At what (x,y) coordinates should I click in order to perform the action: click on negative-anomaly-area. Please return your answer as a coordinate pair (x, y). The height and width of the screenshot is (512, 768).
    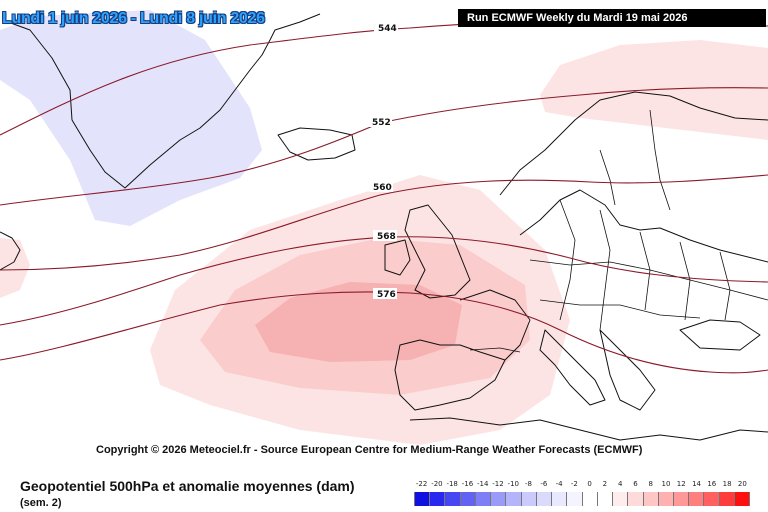
    Looking at the image, I should click on (131, 118).